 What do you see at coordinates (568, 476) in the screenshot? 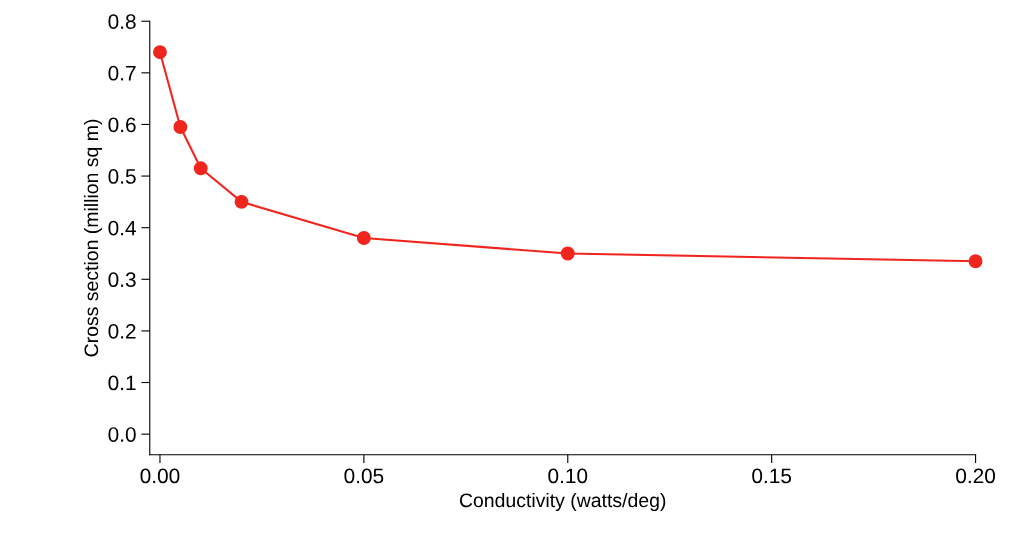
I see `x-tick-label: 0.10` at bounding box center [568, 476].